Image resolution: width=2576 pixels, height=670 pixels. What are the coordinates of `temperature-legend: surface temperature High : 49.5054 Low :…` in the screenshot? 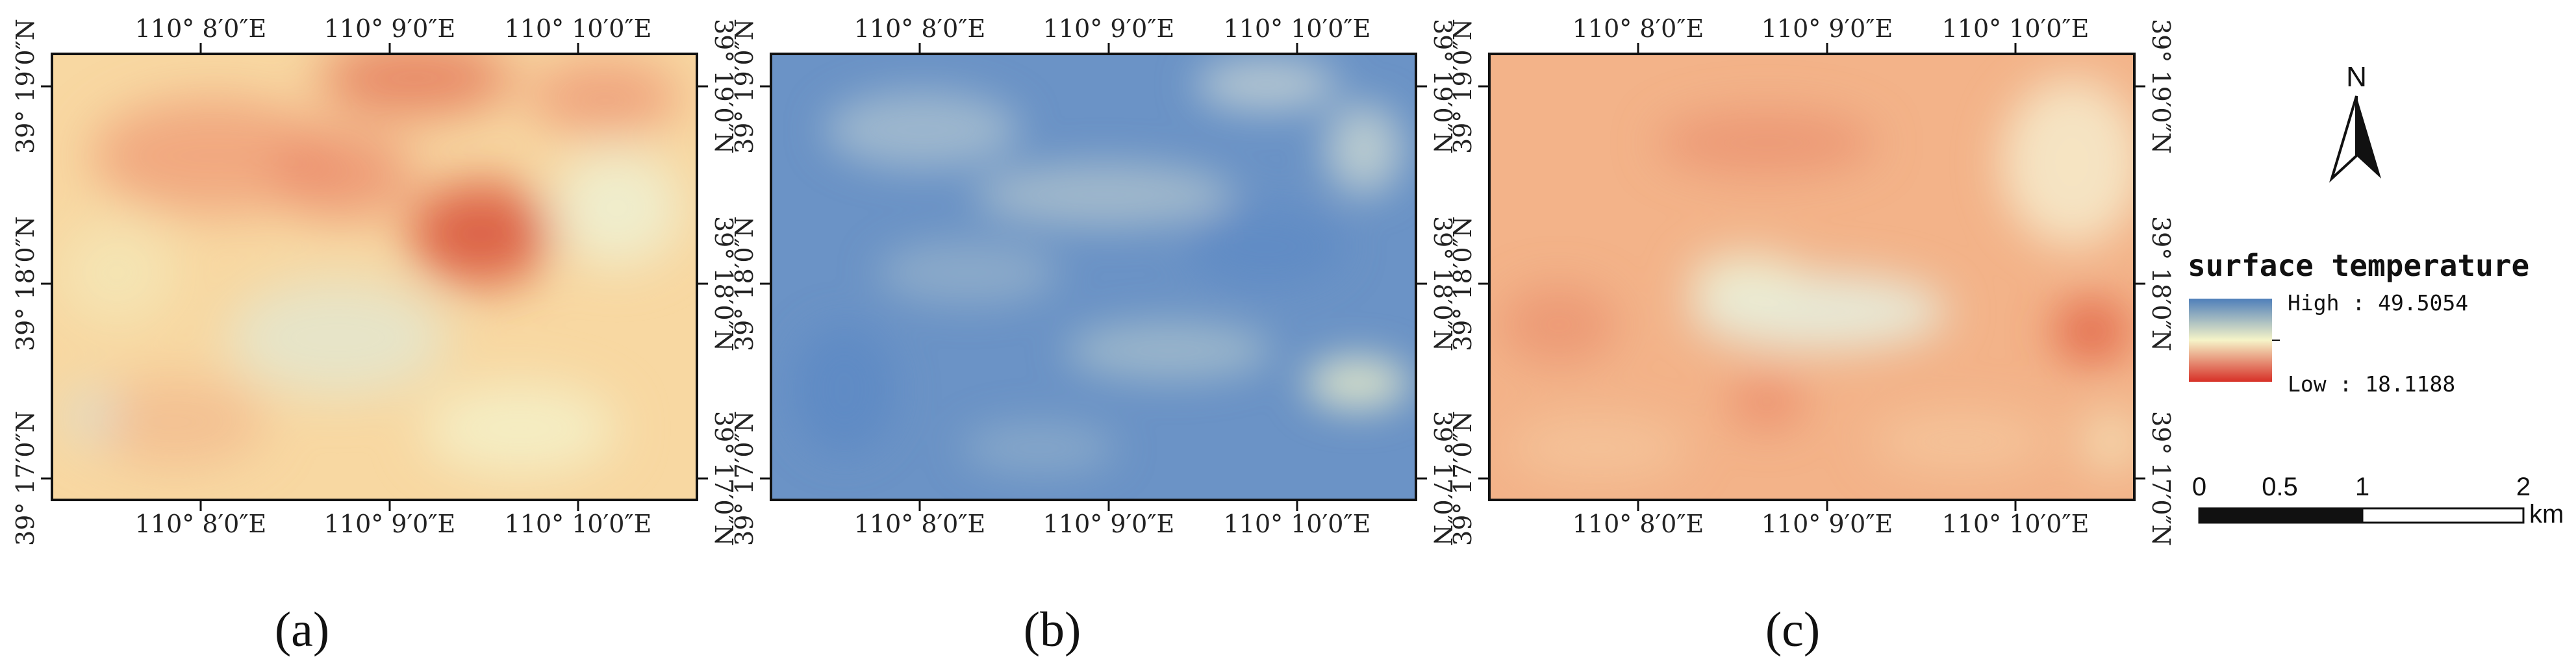 It's located at (2358, 322).